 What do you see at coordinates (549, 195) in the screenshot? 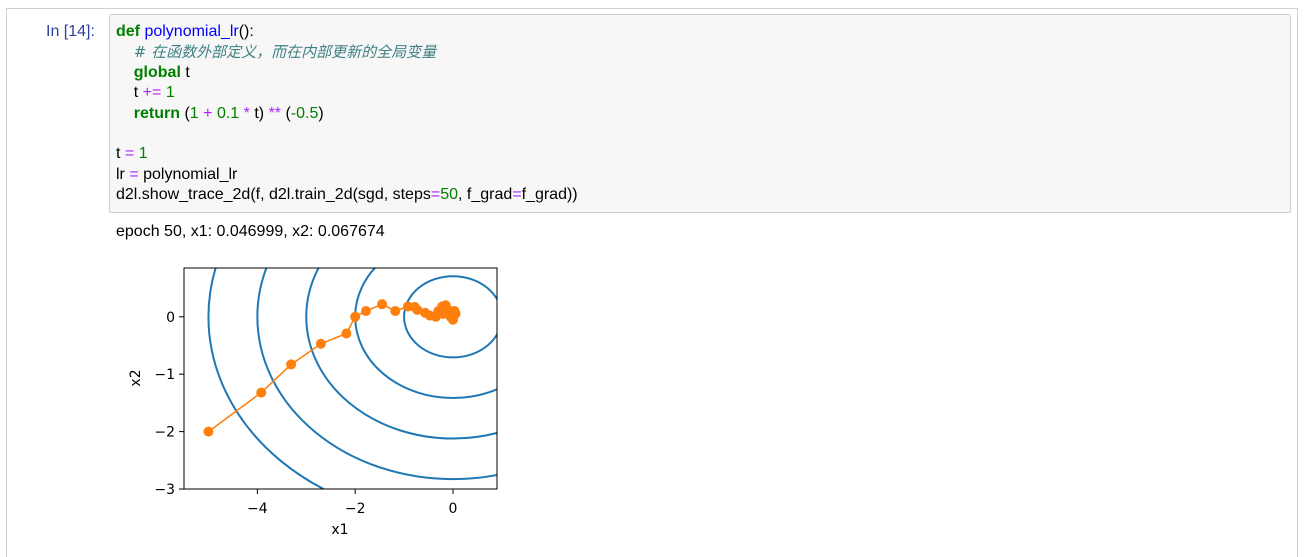
I see `code-token: f_grad))` at bounding box center [549, 195].